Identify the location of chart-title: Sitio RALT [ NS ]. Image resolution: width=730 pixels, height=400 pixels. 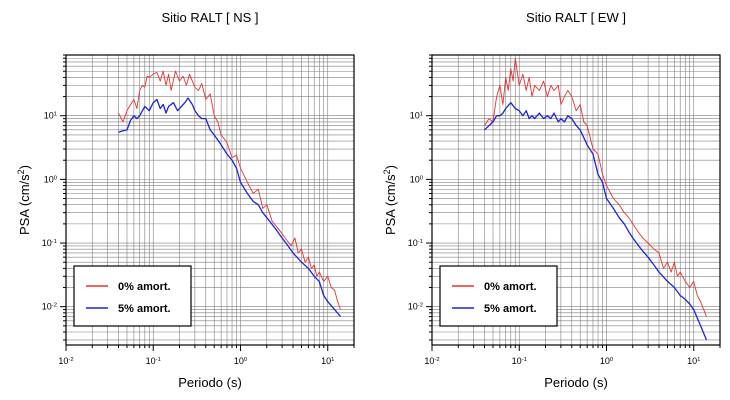
(209, 17).